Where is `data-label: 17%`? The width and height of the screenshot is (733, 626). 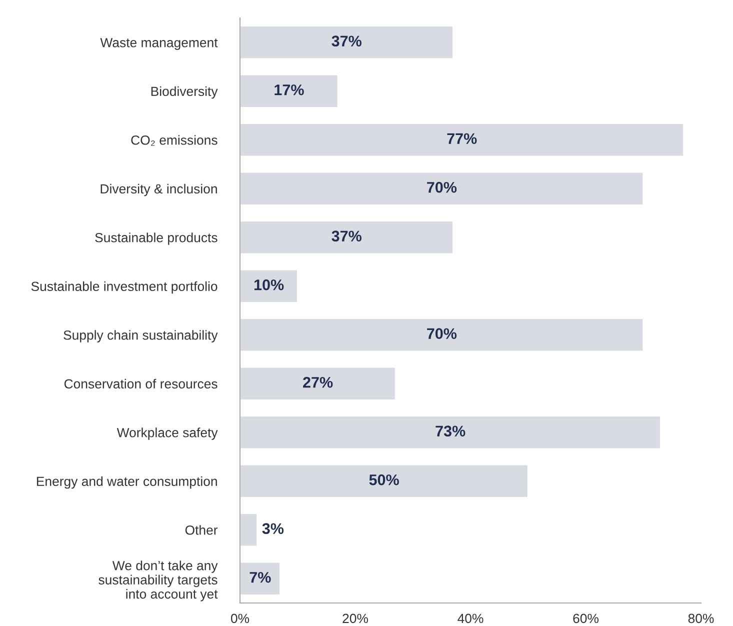 data-label: 17% is located at coordinates (289, 90).